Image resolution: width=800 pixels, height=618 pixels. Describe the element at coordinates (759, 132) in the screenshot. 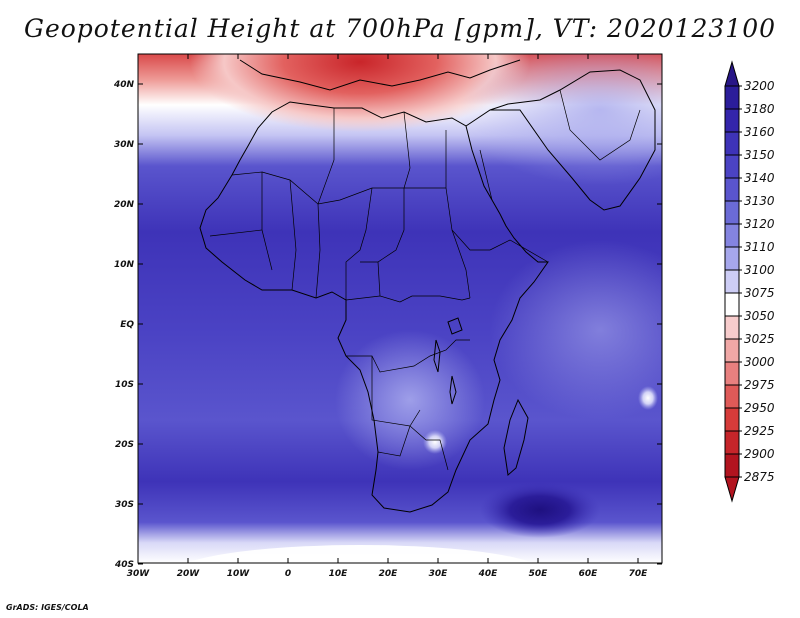

I see `colorbar-label: 3160` at that location.